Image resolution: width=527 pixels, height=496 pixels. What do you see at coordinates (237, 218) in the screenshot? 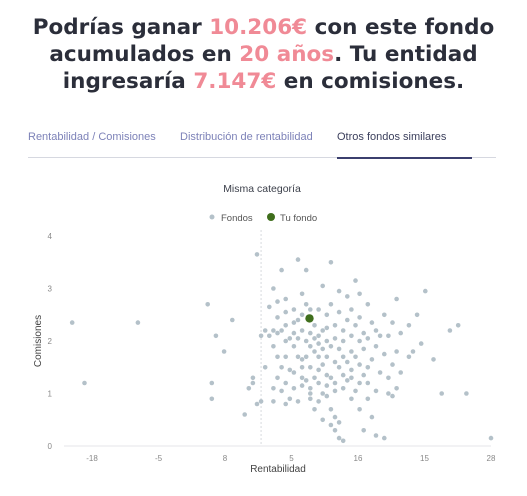
I see `legend-label-fondos: Fondos` at bounding box center [237, 218].